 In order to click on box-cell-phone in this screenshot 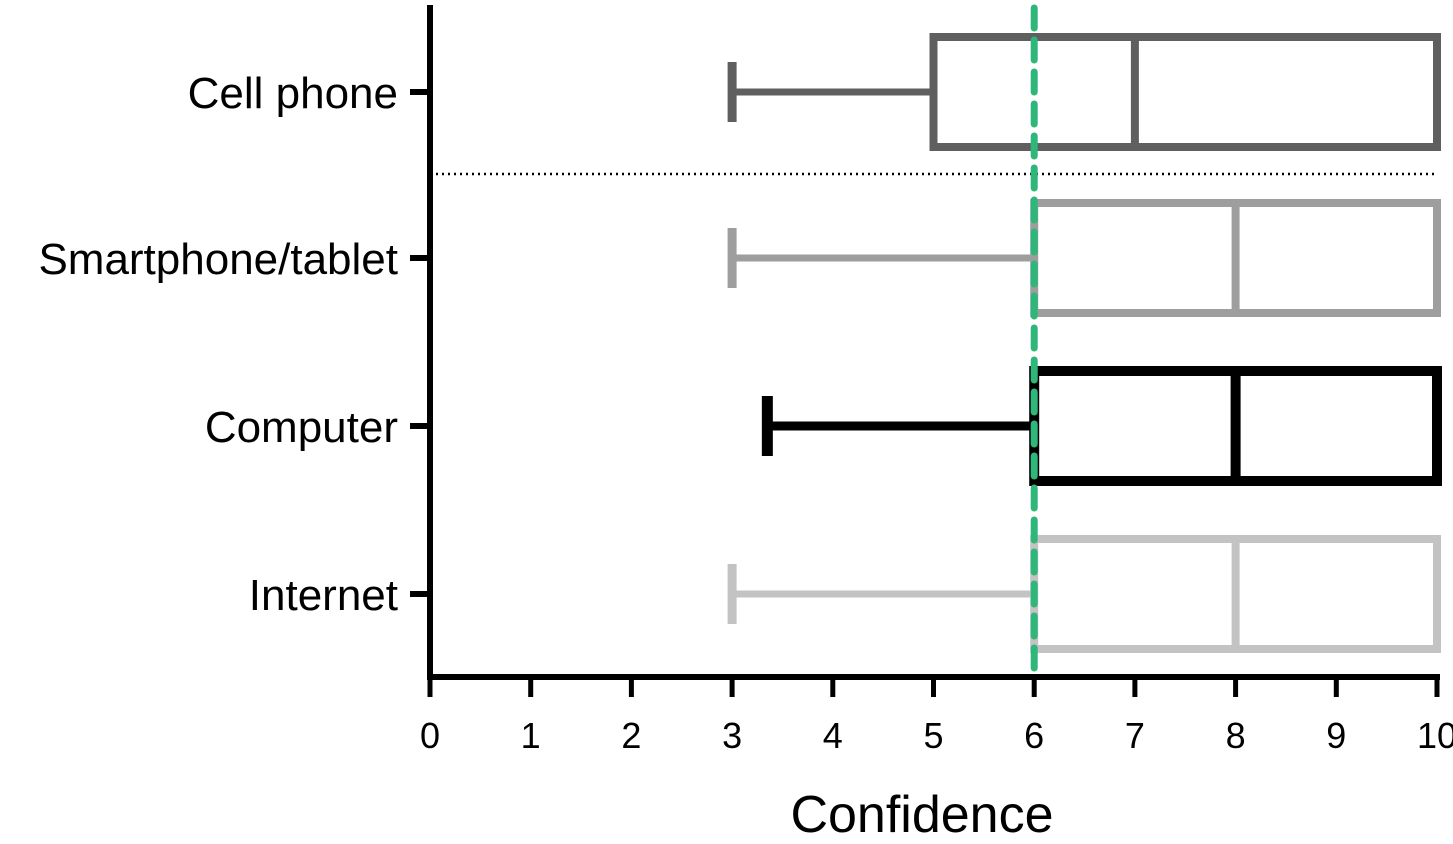, I will do `click(1084, 92)`.